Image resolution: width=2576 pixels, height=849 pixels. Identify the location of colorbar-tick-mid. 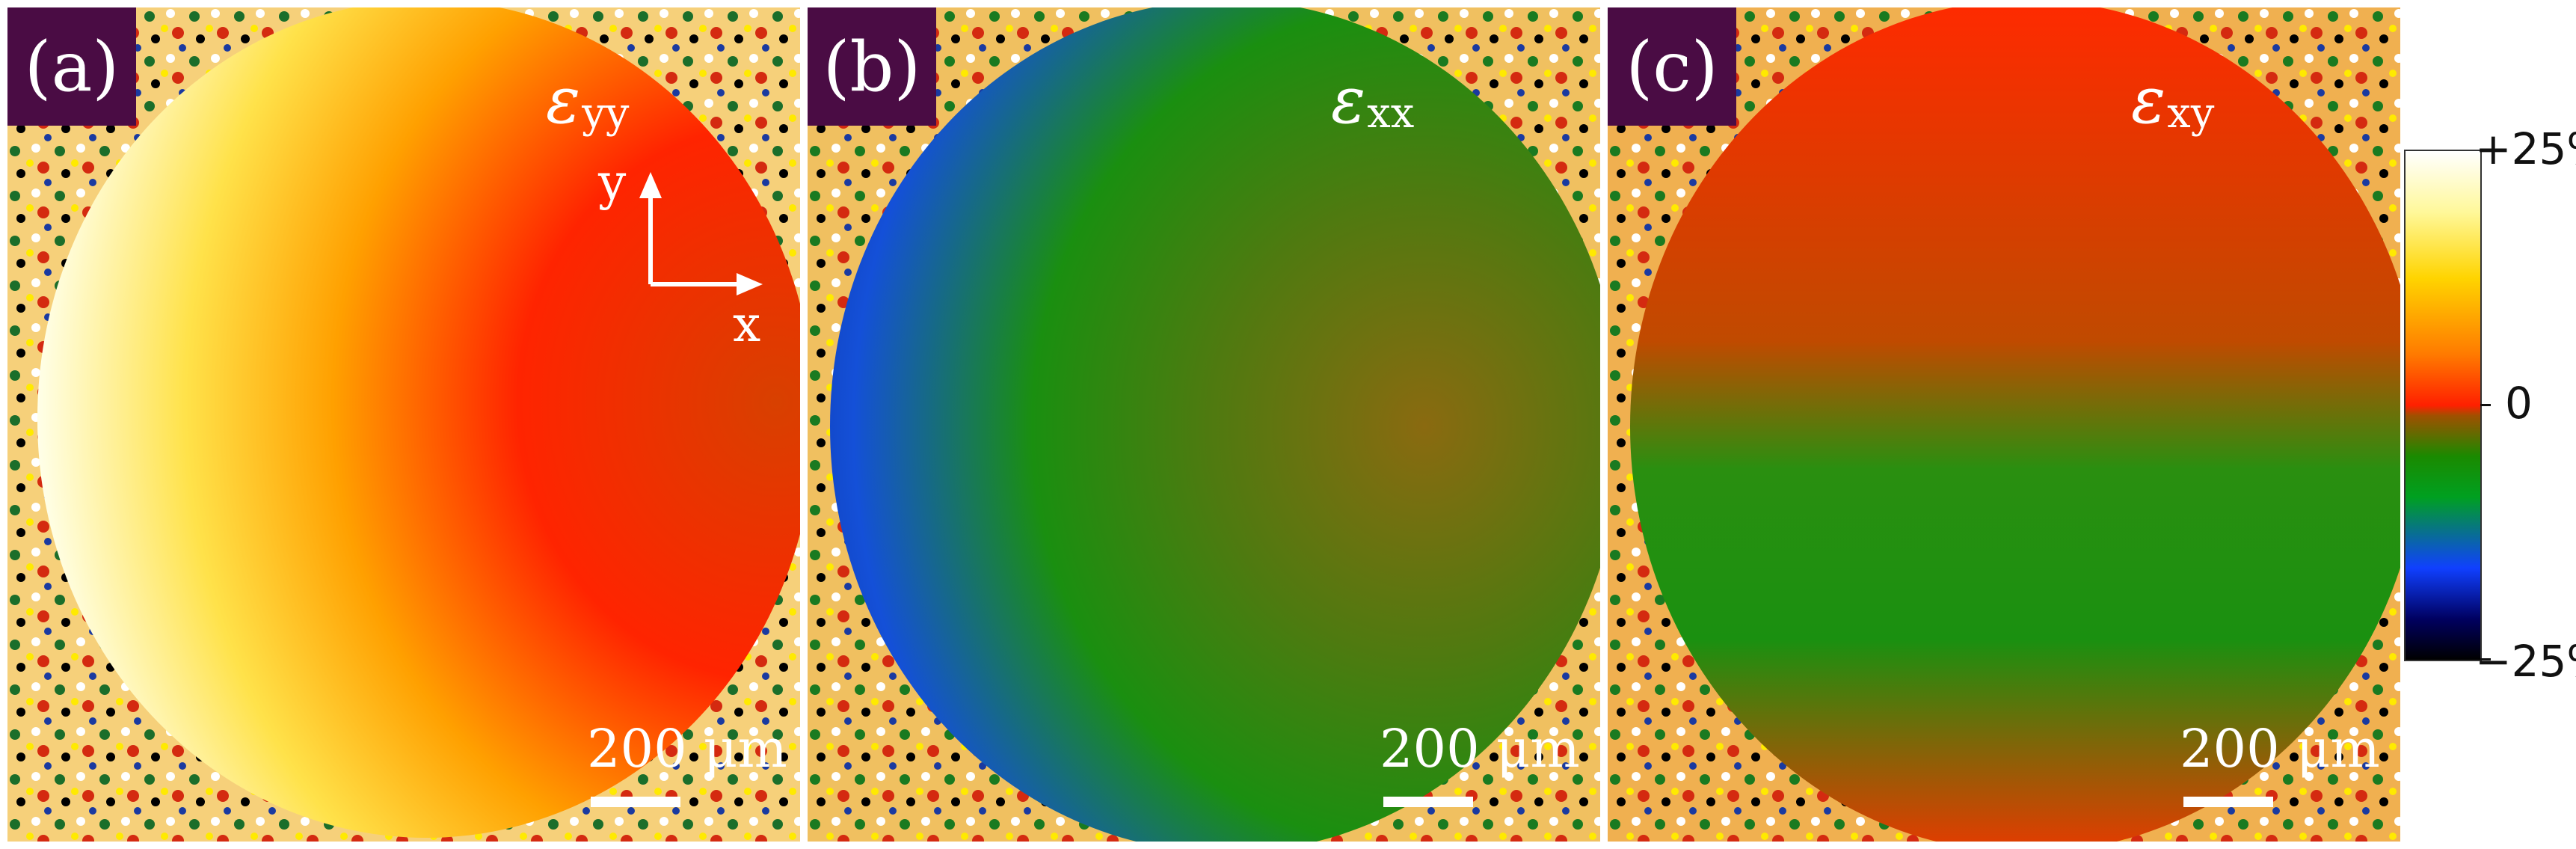
(2485, 405).